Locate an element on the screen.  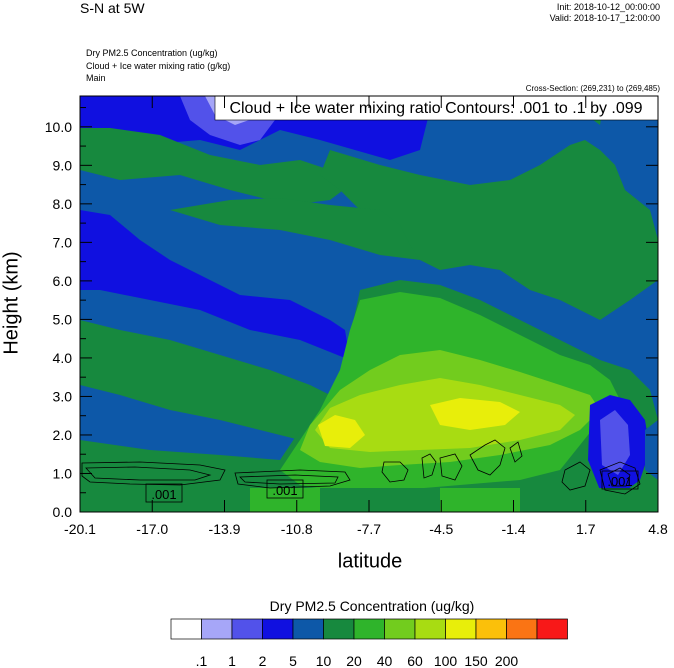
init-time-label: Init: 2018-10-12_00:00:00 is located at coordinates (608, 7).